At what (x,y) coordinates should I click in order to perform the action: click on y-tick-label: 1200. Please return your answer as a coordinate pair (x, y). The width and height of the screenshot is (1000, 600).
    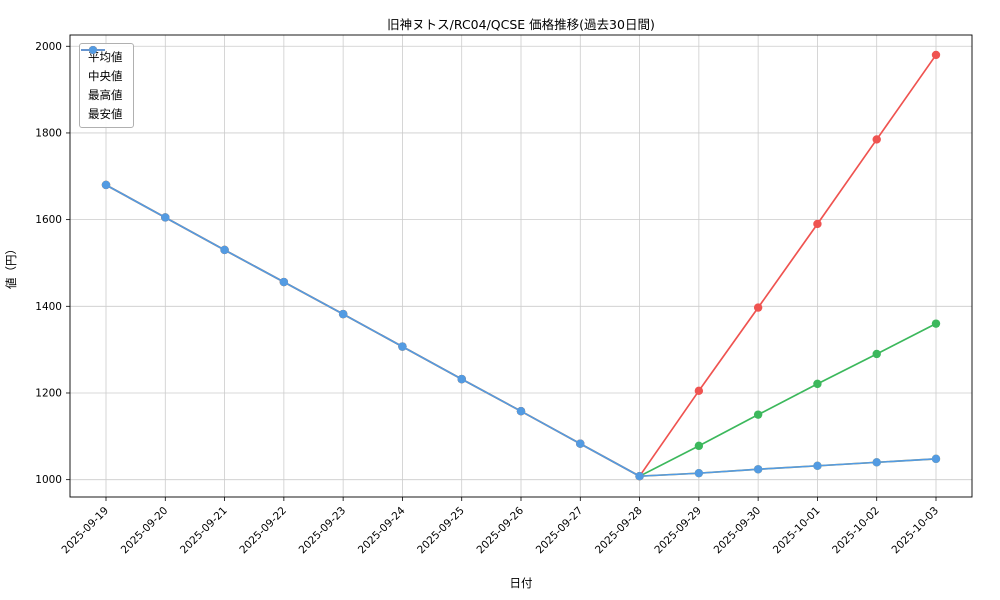
    Looking at the image, I should click on (48, 393).